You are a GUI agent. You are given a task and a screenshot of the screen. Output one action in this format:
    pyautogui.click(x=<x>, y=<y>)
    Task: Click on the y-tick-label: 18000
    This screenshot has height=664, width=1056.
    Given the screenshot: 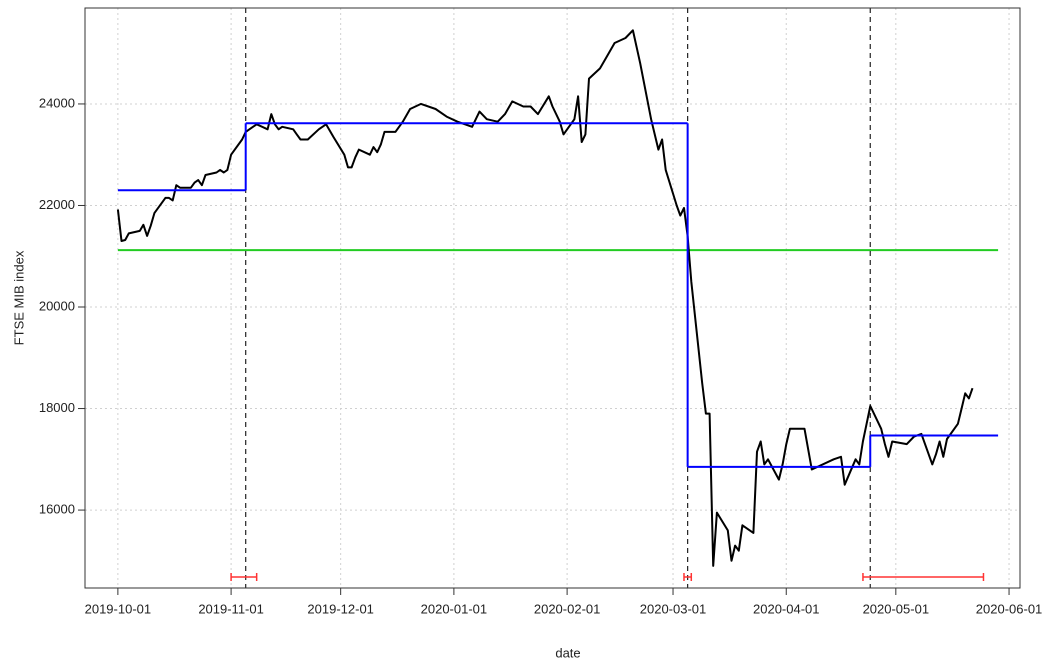 What is the action you would take?
    pyautogui.click(x=57, y=407)
    